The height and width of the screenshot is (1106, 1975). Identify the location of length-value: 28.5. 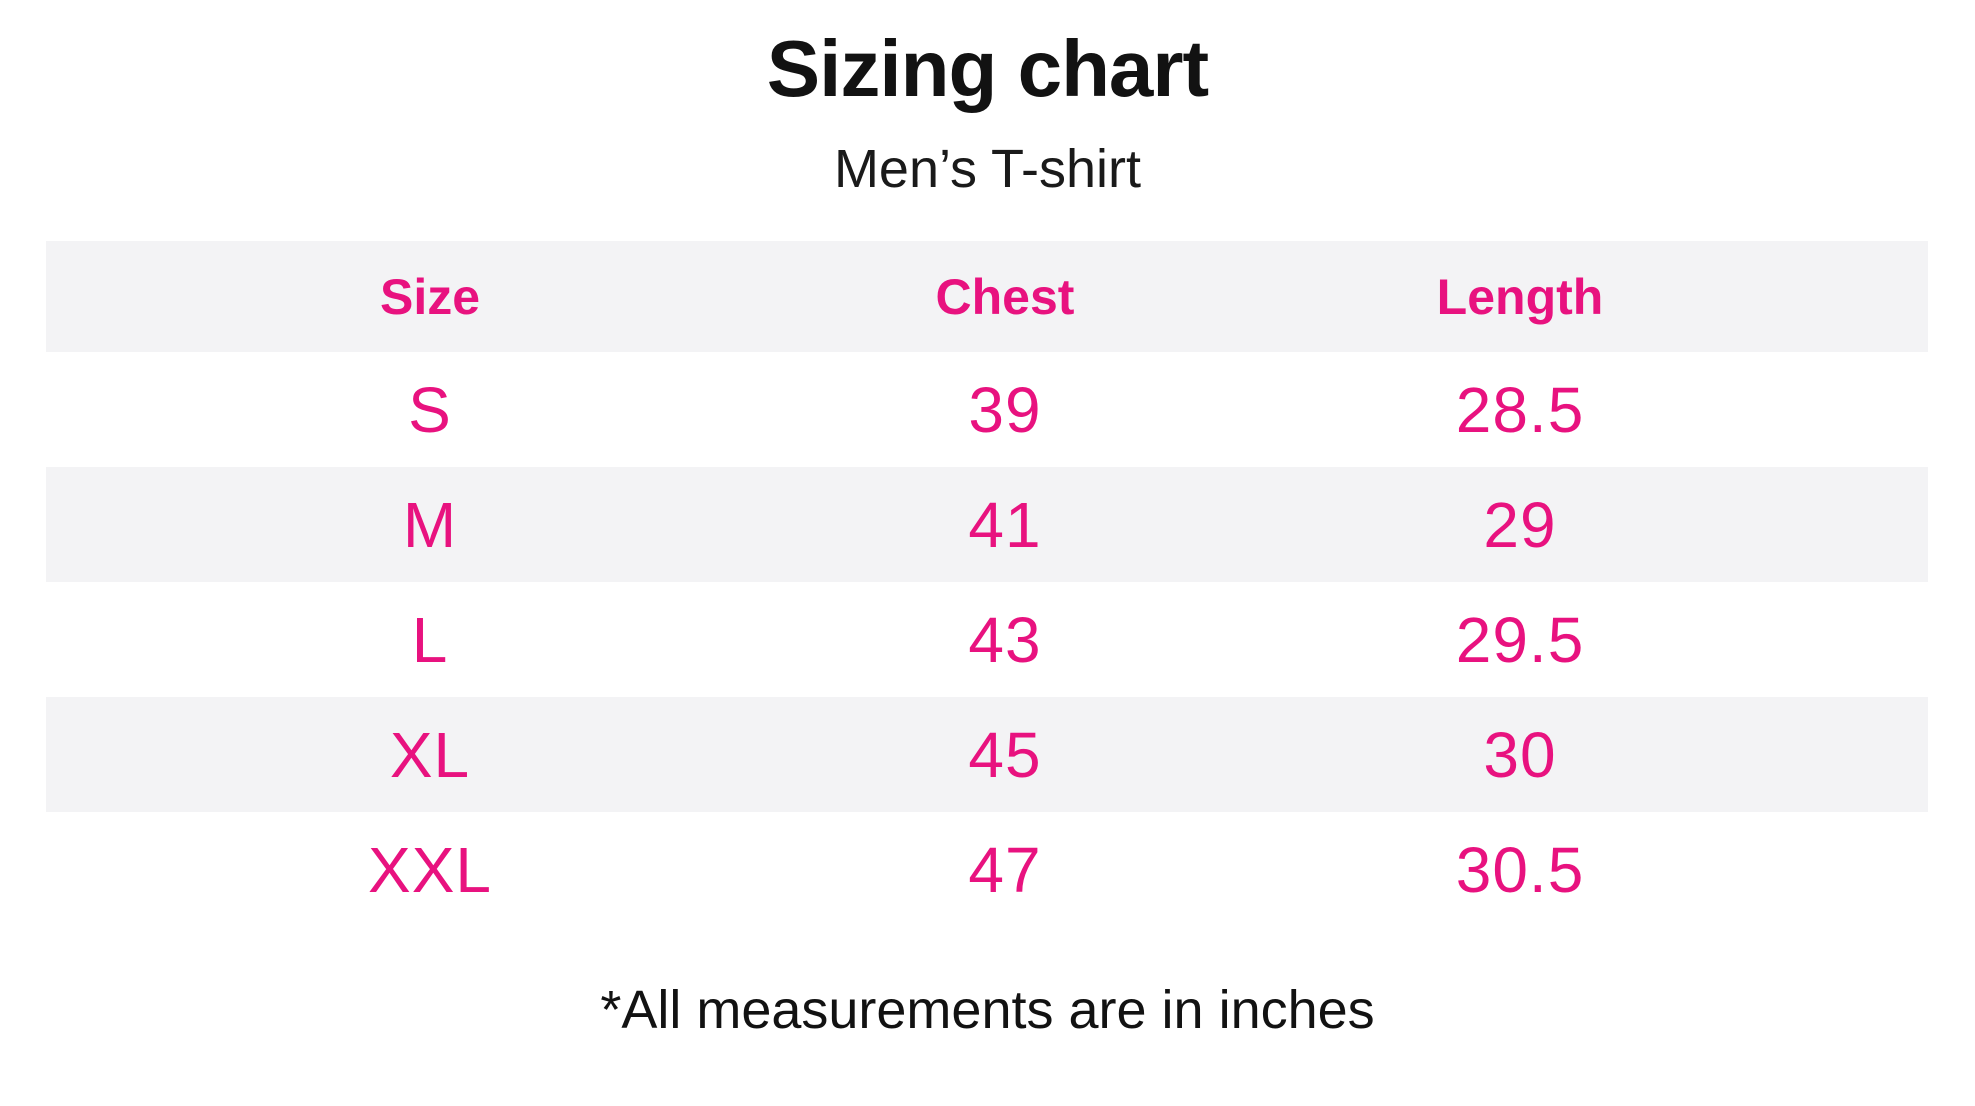
(1520, 409).